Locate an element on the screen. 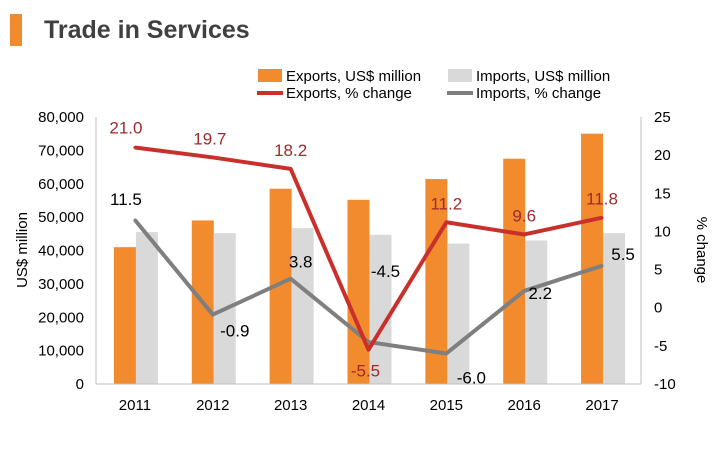 This screenshot has width=722, height=450. title-accent-bar is located at coordinates (16, 30).